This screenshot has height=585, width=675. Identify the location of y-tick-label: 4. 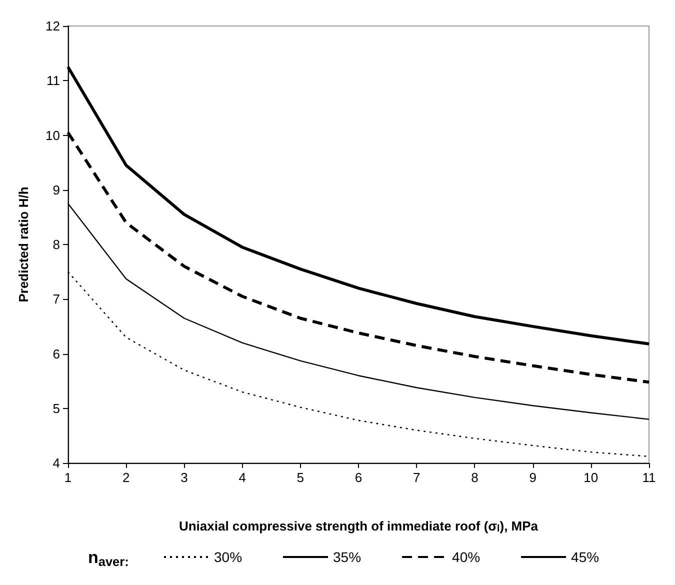
(56, 463).